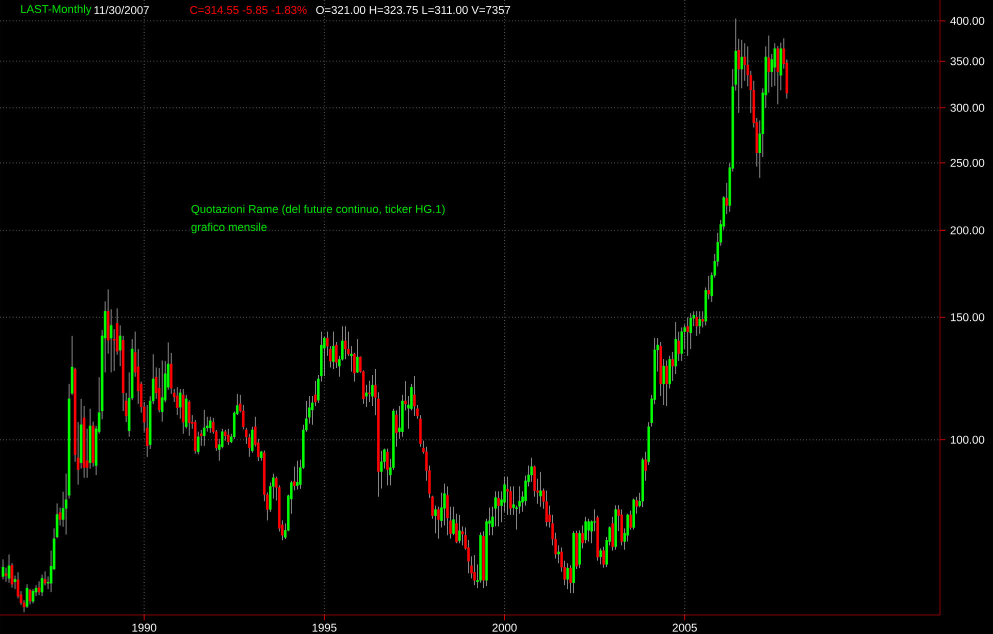 The width and height of the screenshot is (993, 634). What do you see at coordinates (967, 317) in the screenshot?
I see `y-tick-label: 150.00` at bounding box center [967, 317].